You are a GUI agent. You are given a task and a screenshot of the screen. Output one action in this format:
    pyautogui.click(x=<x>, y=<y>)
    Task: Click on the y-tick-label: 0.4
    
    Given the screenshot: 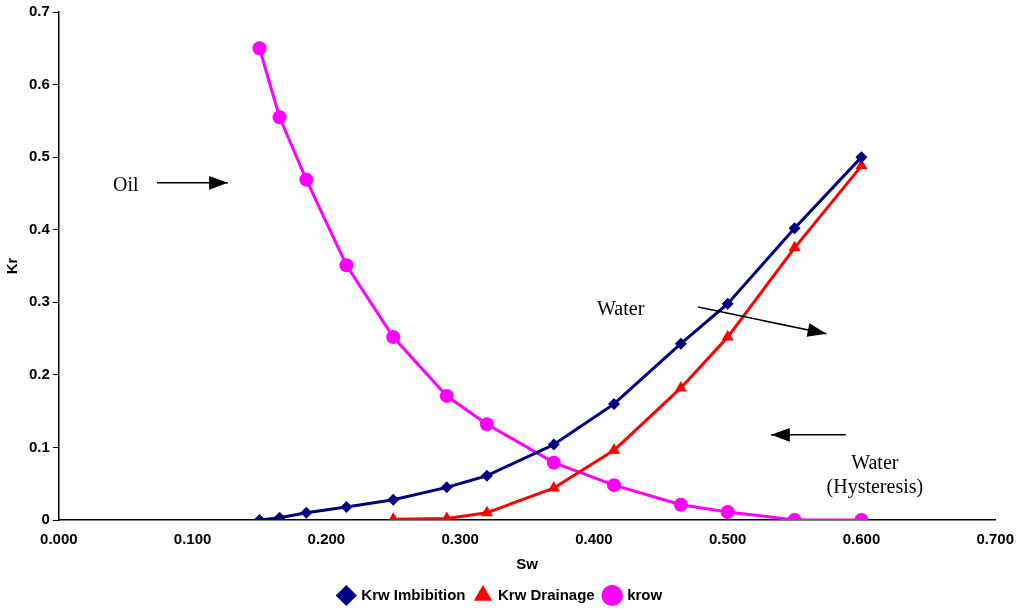 What is the action you would take?
    pyautogui.click(x=39, y=228)
    